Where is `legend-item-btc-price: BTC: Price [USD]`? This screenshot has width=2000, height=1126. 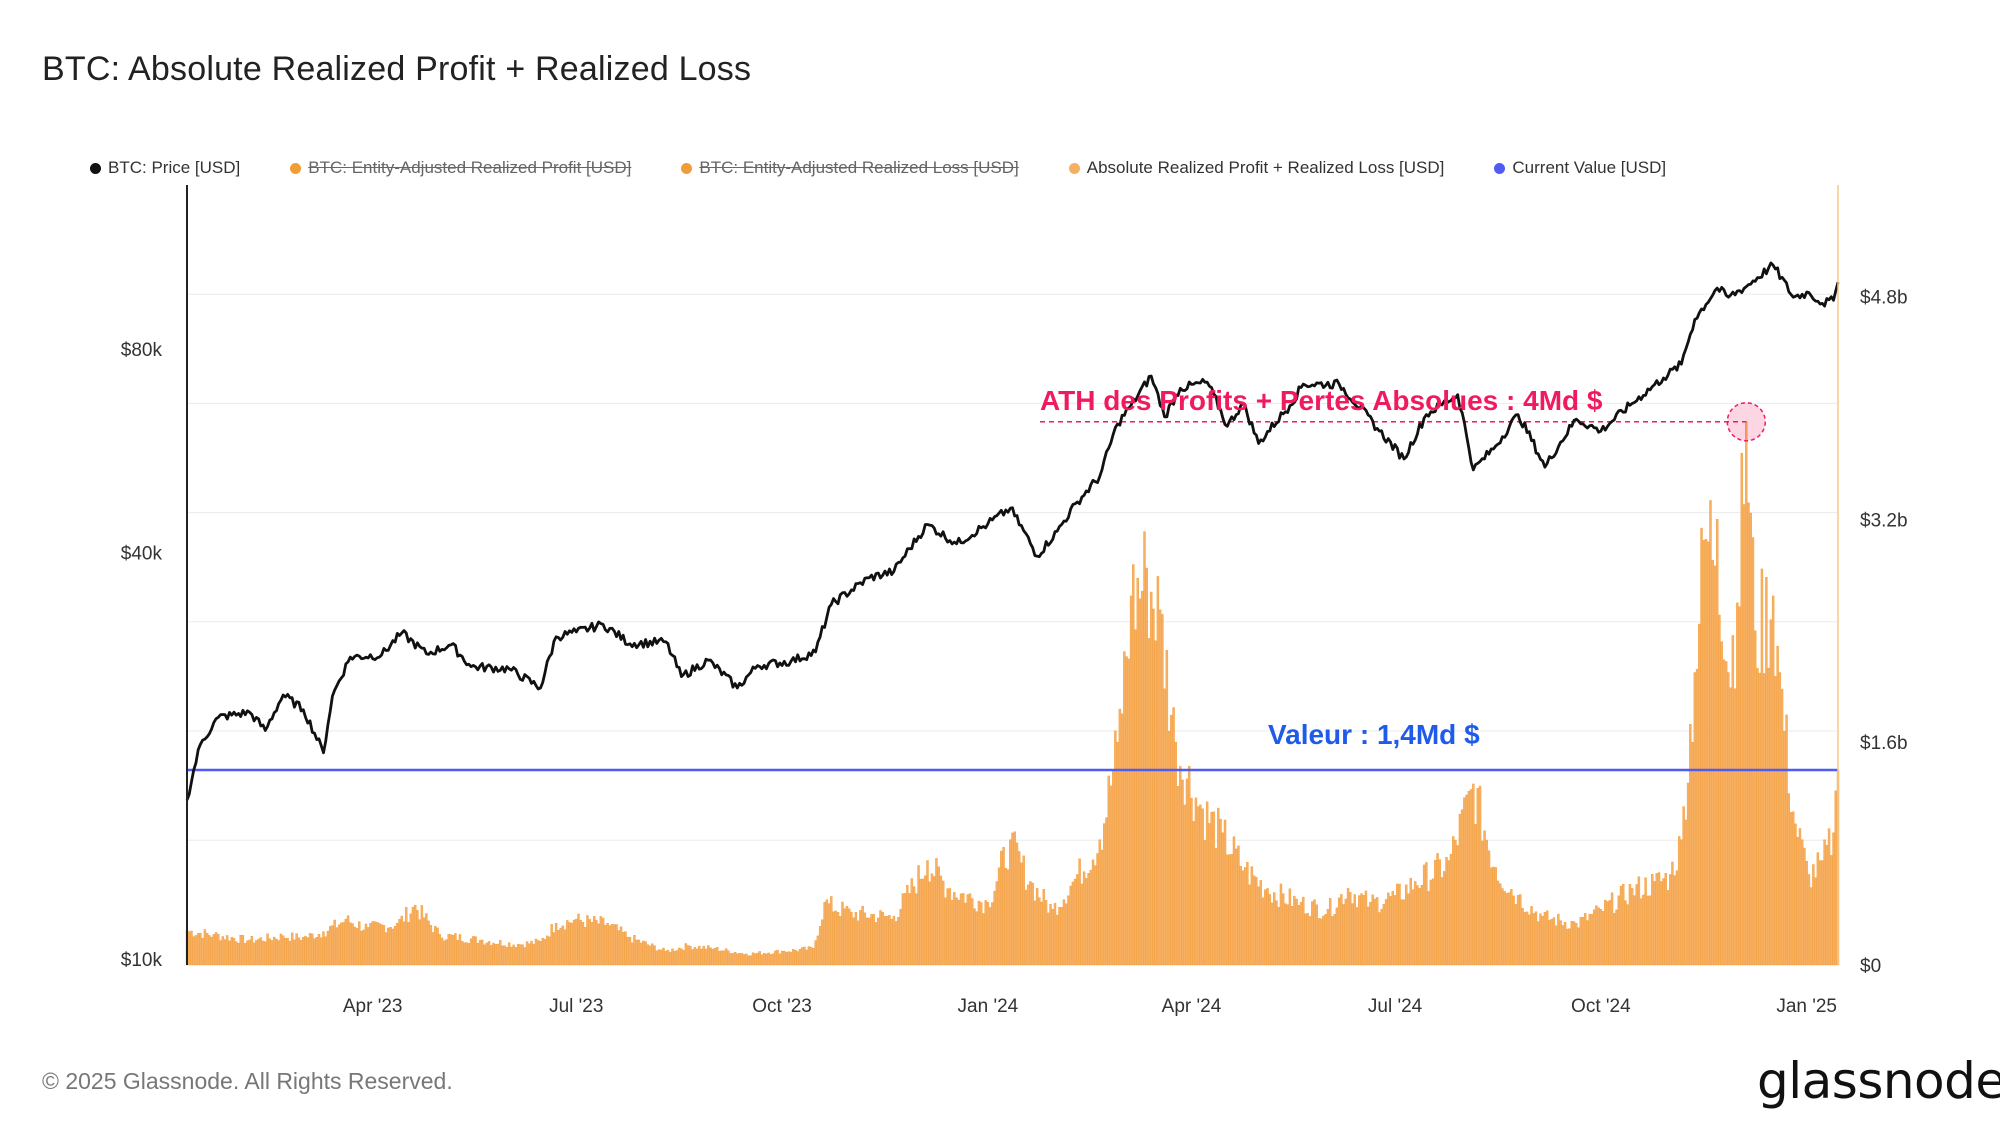
legend-item-btc-price: BTC: Price [USD] is located at coordinates (165, 168).